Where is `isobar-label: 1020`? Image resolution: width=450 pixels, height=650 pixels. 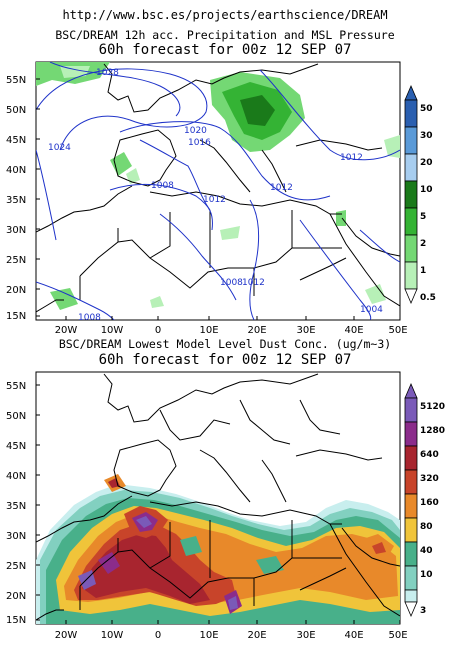 isobar-label: 1020 is located at coordinates (195, 131).